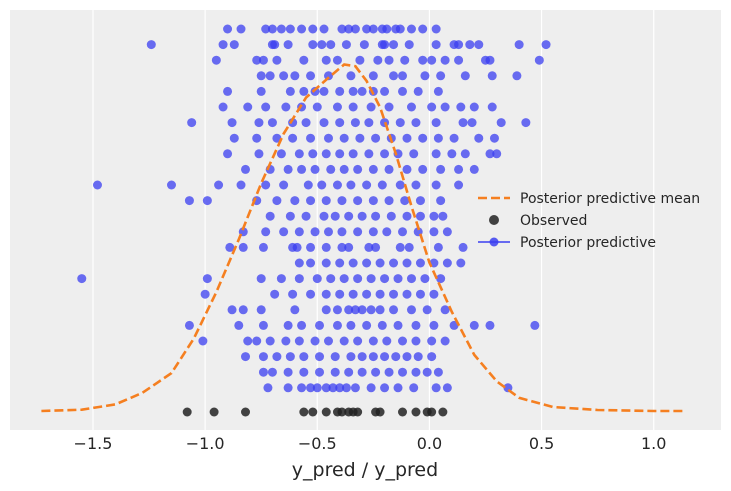 This screenshot has width=731, height=491. What do you see at coordinates (205, 443) in the screenshot?
I see `x-tick-label: −1.0` at bounding box center [205, 443].